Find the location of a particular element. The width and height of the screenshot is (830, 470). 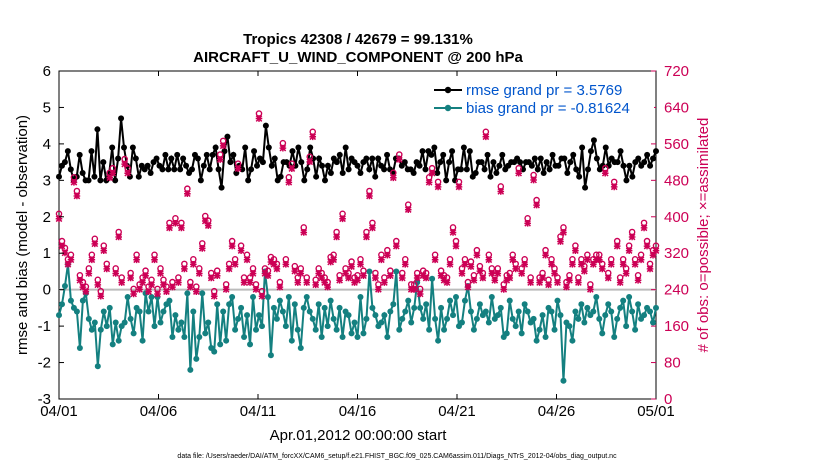

x-tick-label: 05/01 is located at coordinates (656, 411).